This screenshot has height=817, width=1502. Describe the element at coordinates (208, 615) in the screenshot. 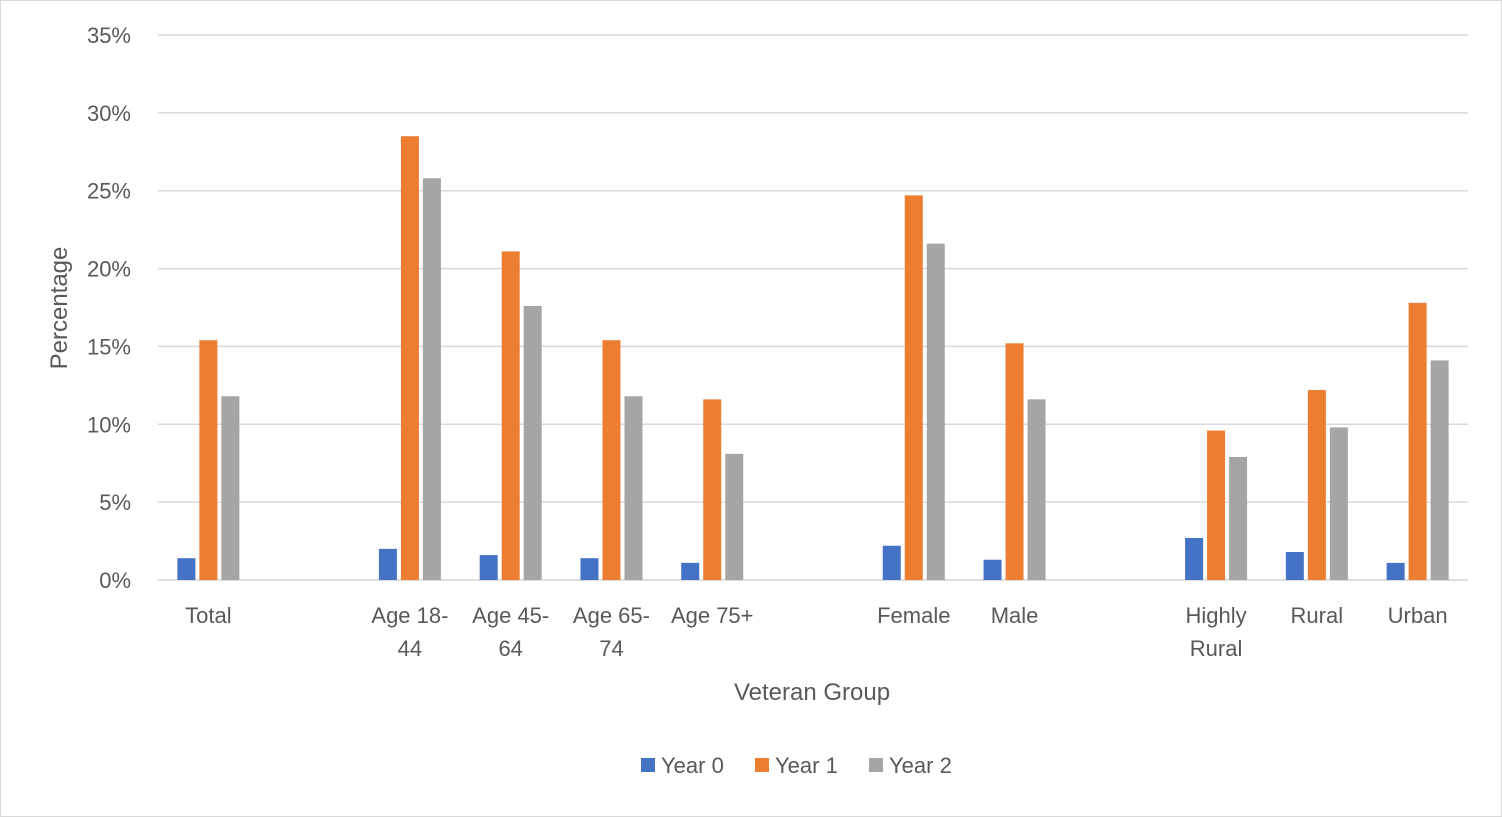

I see `x-tick-label: Total` at that location.